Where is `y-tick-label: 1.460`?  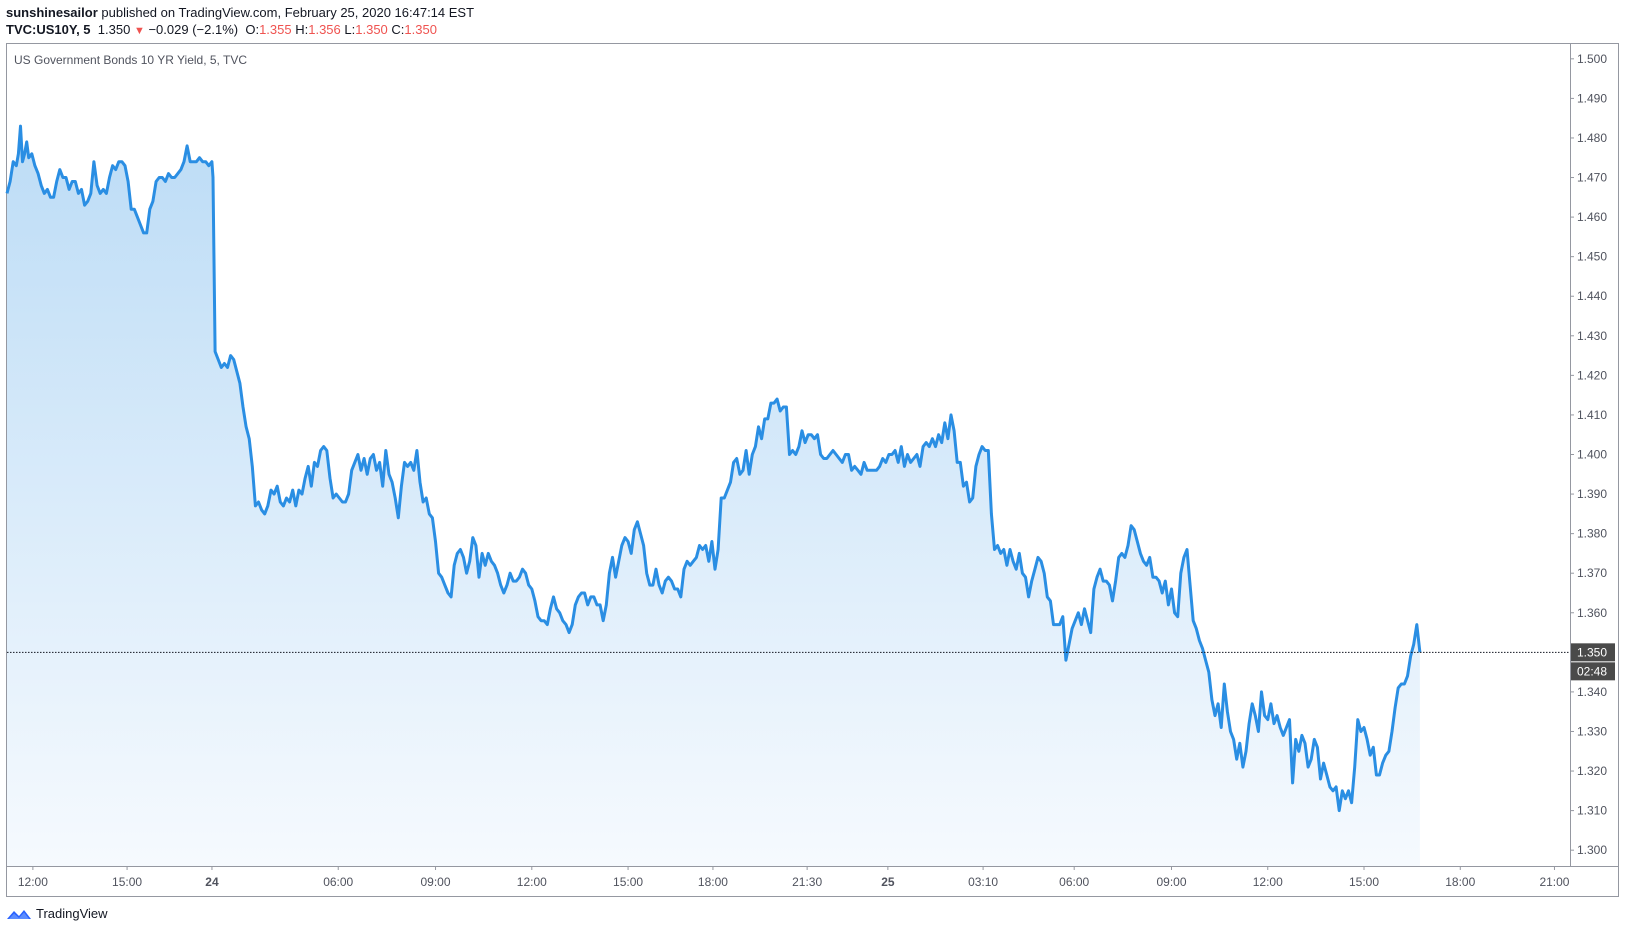 y-tick-label: 1.460 is located at coordinates (1592, 217).